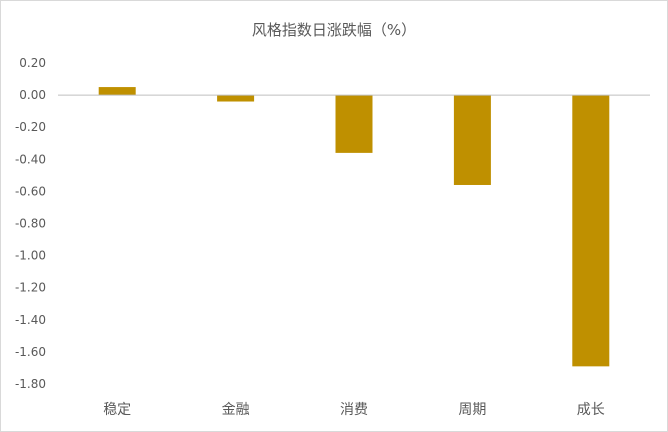 This screenshot has width=668, height=432. I want to click on y-tick-label: 0.00, so click(32, 95).